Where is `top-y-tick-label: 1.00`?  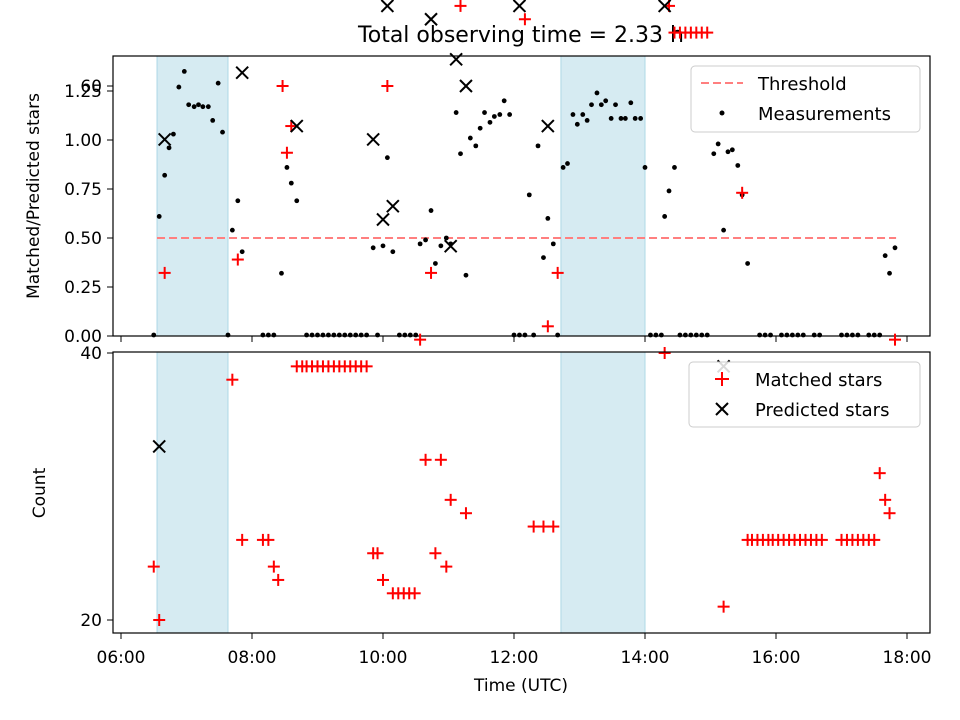
top-y-tick-label: 1.00 is located at coordinates (83, 141).